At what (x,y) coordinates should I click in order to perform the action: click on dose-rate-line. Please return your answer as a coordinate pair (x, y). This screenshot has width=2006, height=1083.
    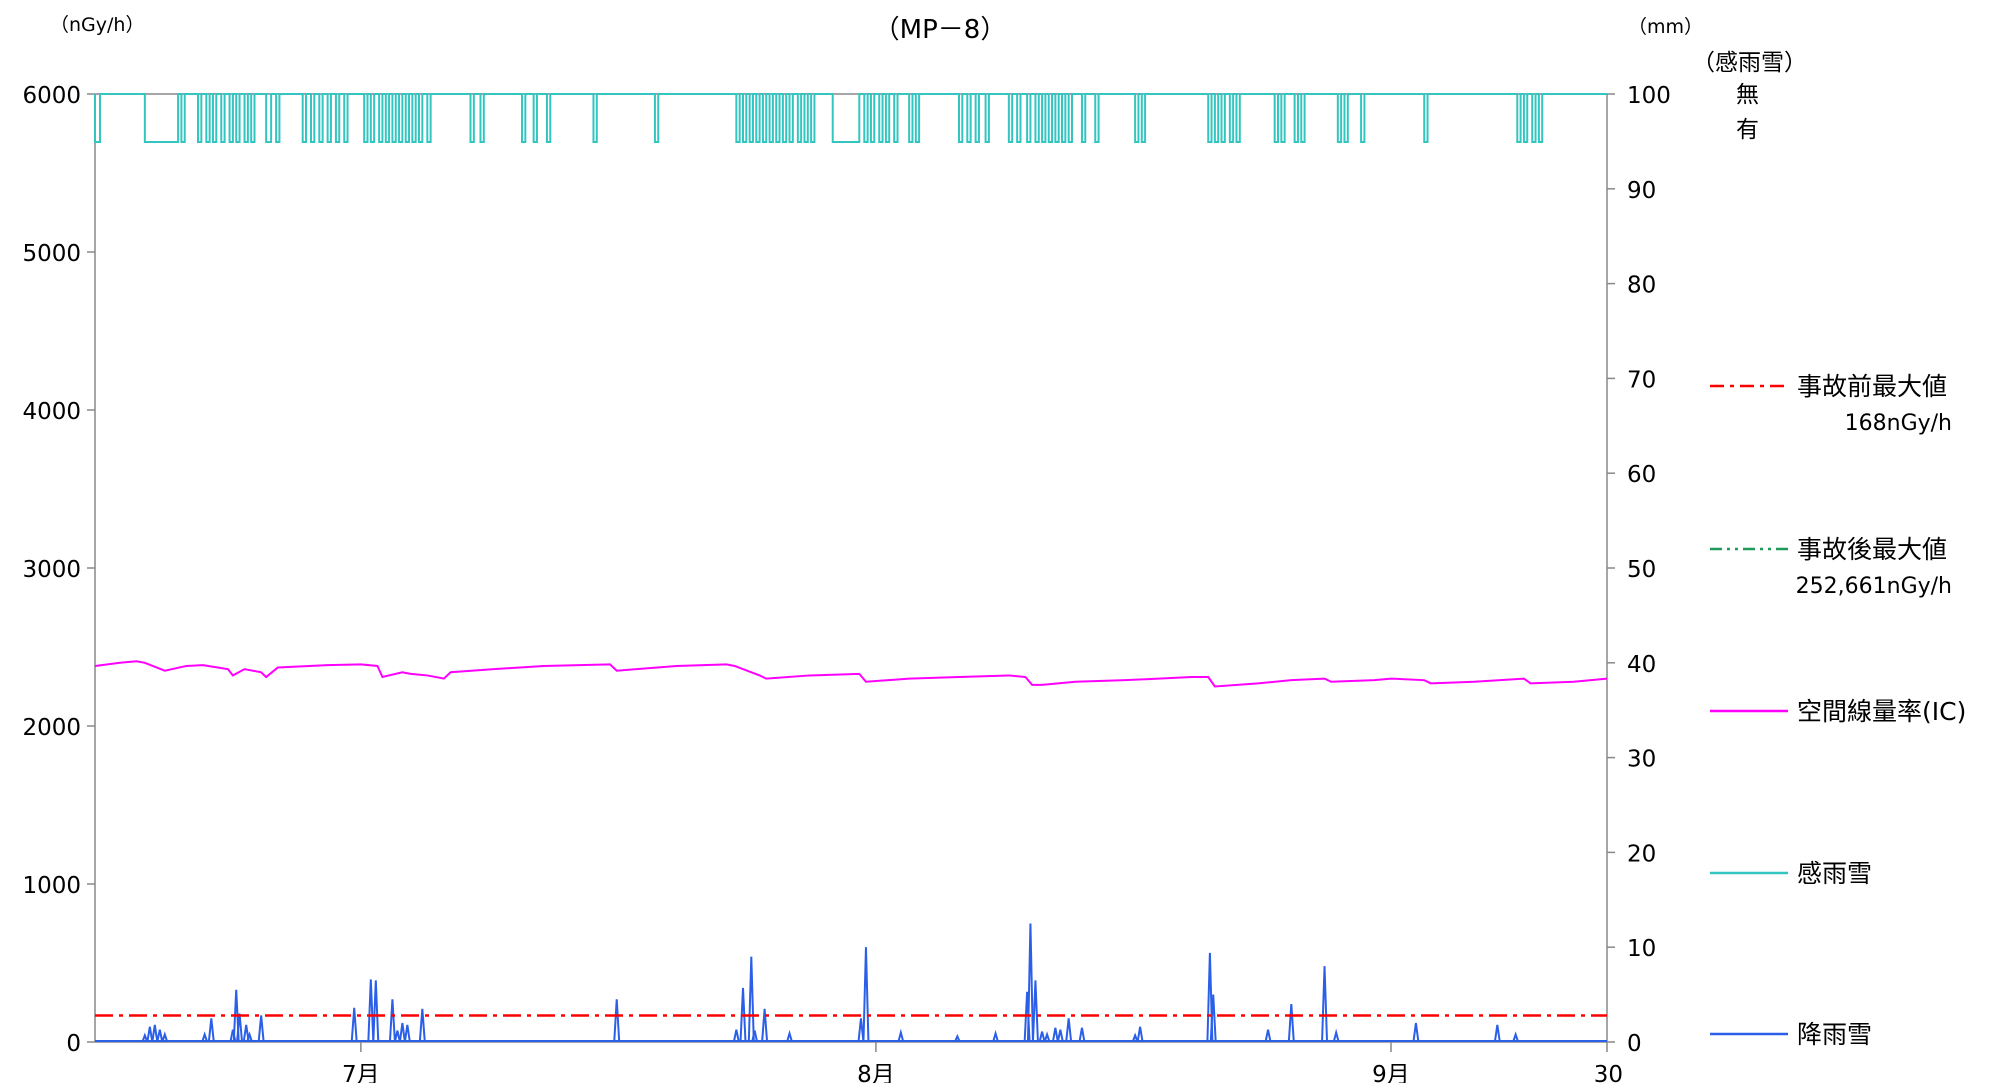
    Looking at the image, I should click on (851, 674).